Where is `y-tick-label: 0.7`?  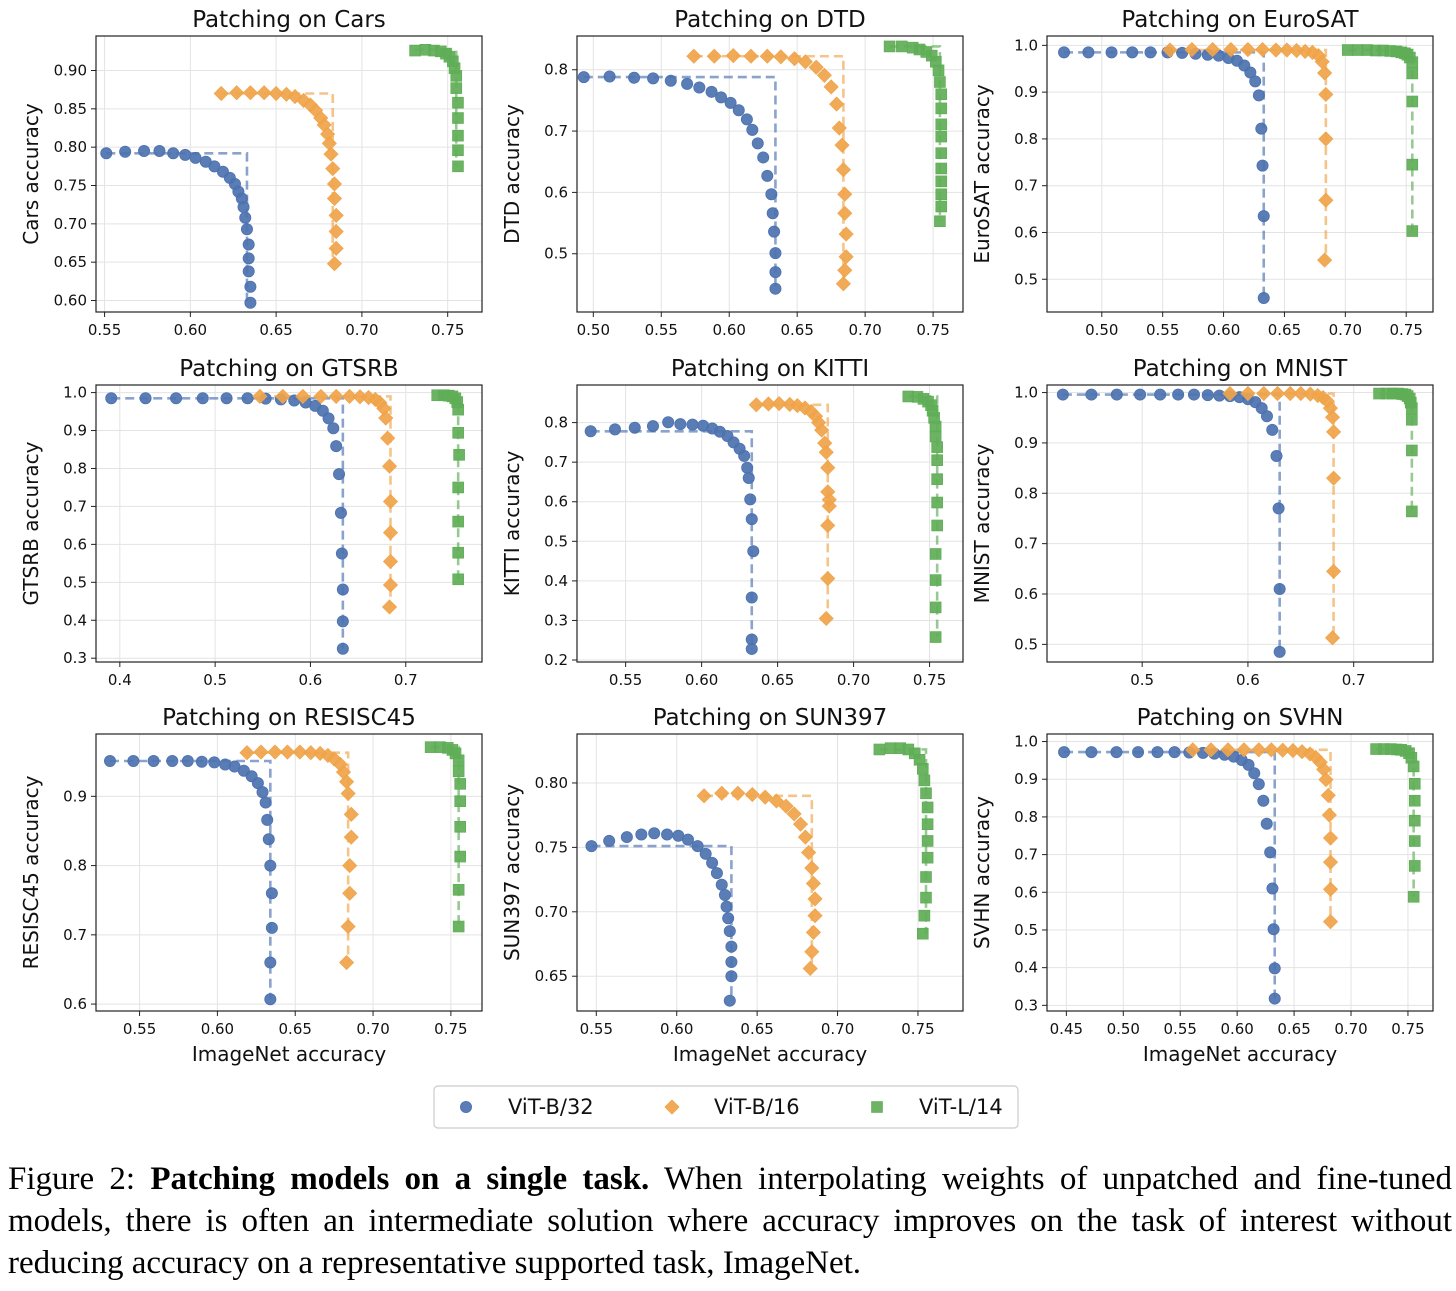 y-tick-label: 0.7 is located at coordinates (556, 131).